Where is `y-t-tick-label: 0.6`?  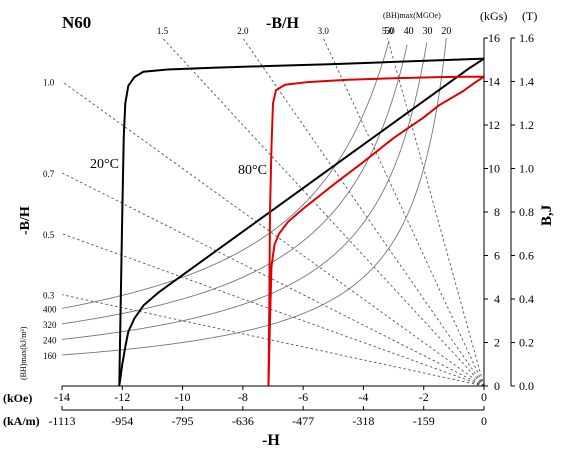 y-t-tick-label: 0.6 is located at coordinates (526, 256).